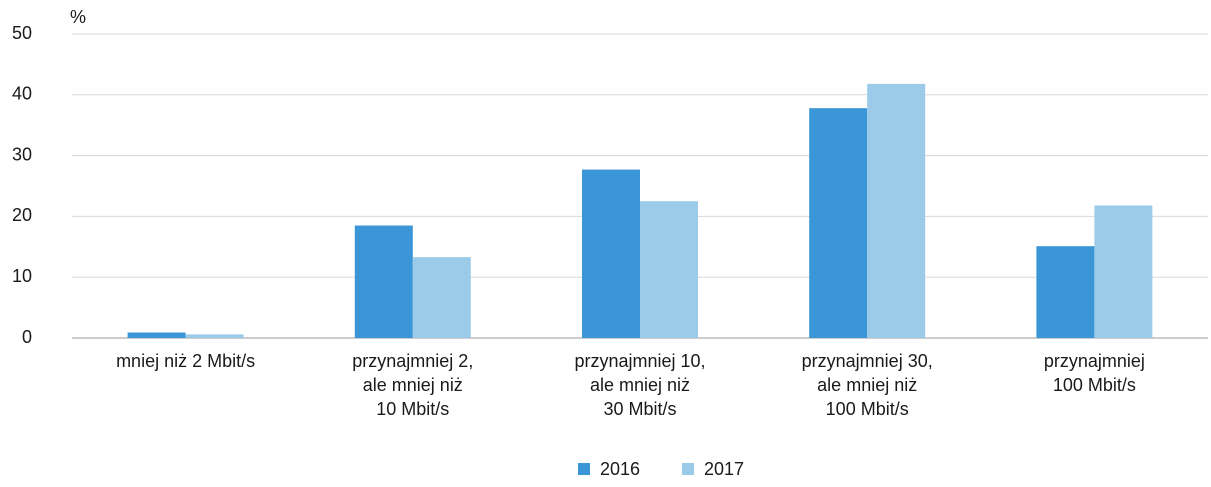 This screenshot has height=487, width=1211. I want to click on x-tick-label-line: mniej niż 2 Mbit/s, so click(185, 361).